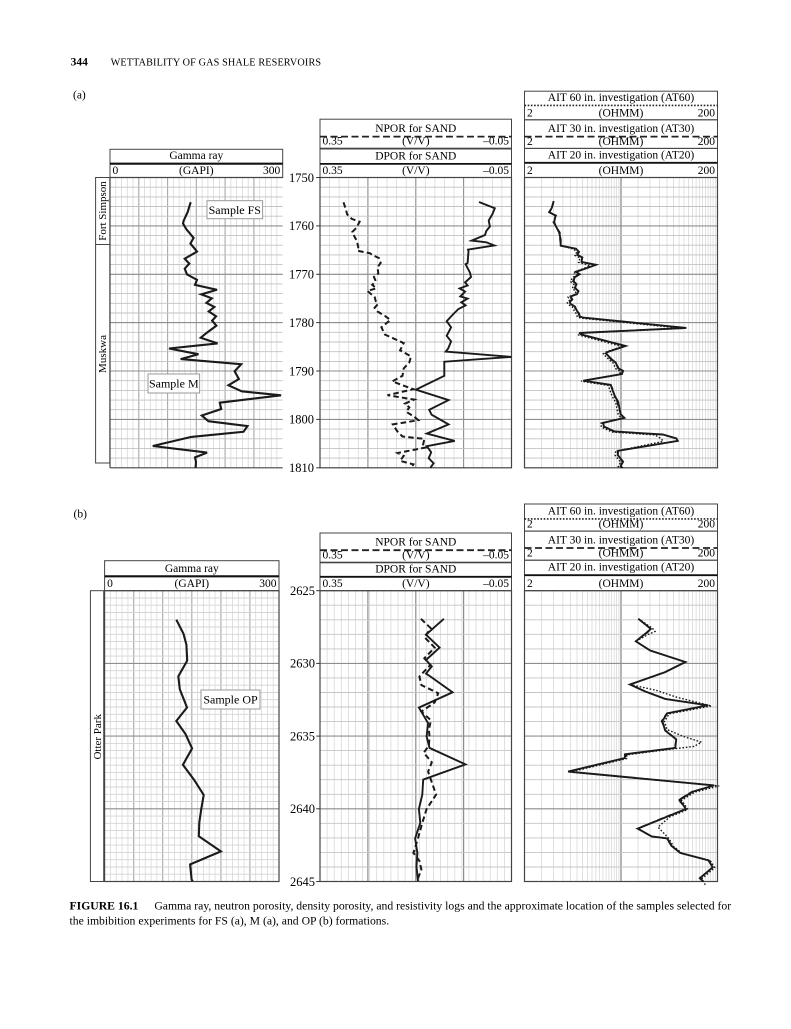 The image size is (791, 1029). What do you see at coordinates (302, 591) in the screenshot?
I see `svg-text: 2625` at bounding box center [302, 591].